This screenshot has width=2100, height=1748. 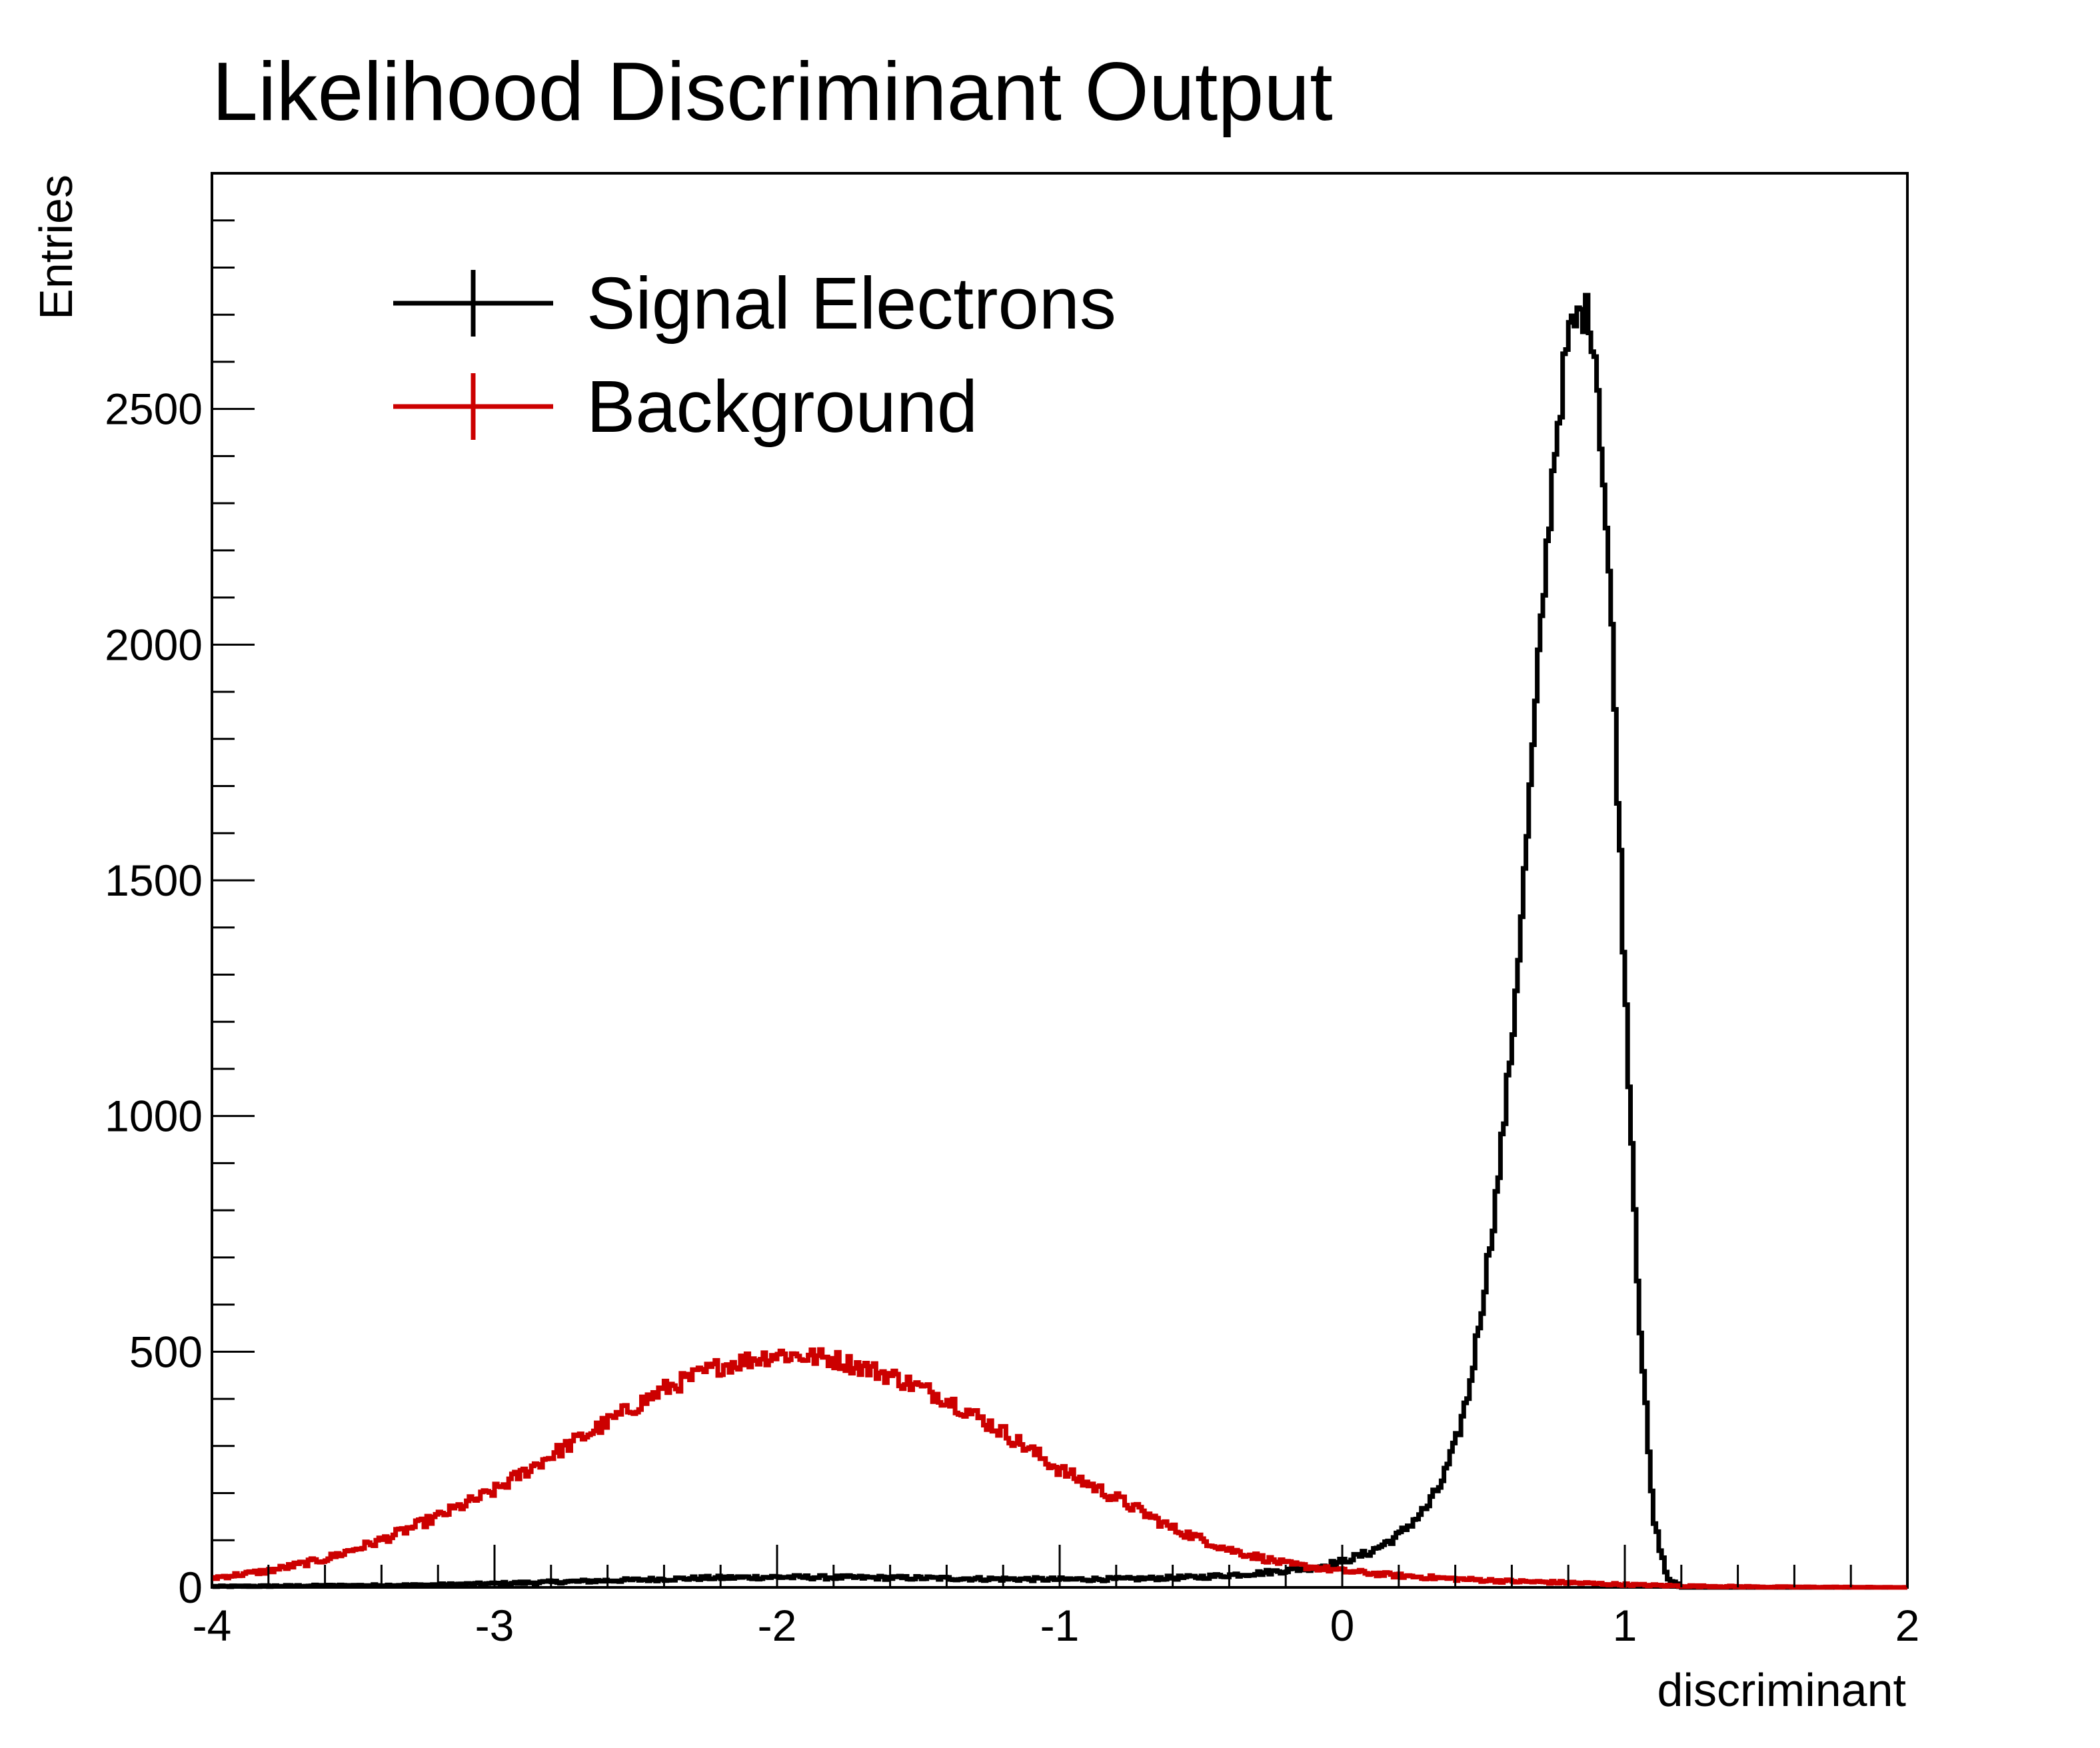 I want to click on x-tick-label: 1, so click(x=1625, y=1625).